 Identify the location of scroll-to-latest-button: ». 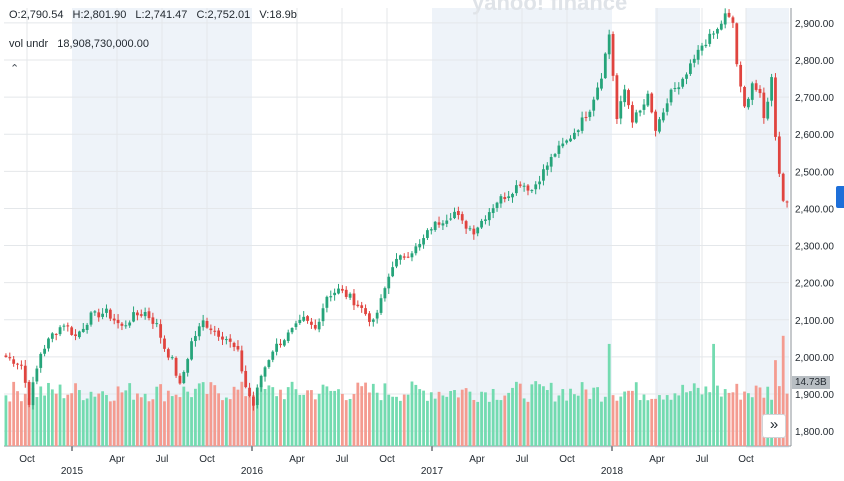
(774, 426).